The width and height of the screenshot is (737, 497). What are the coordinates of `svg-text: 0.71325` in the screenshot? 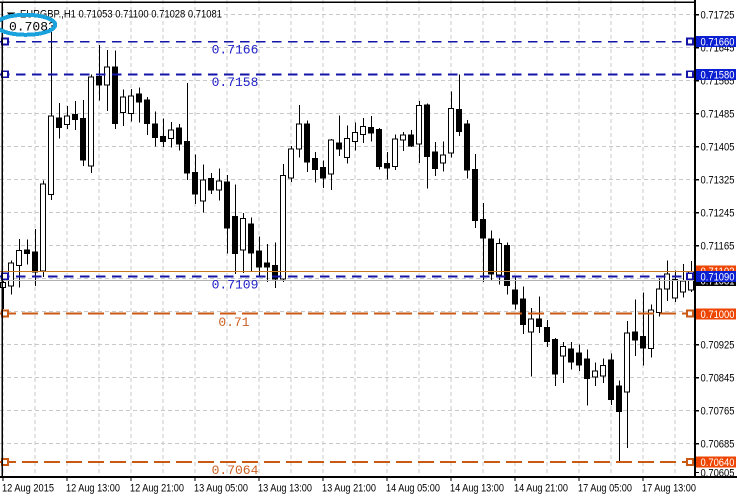 It's located at (718, 181).